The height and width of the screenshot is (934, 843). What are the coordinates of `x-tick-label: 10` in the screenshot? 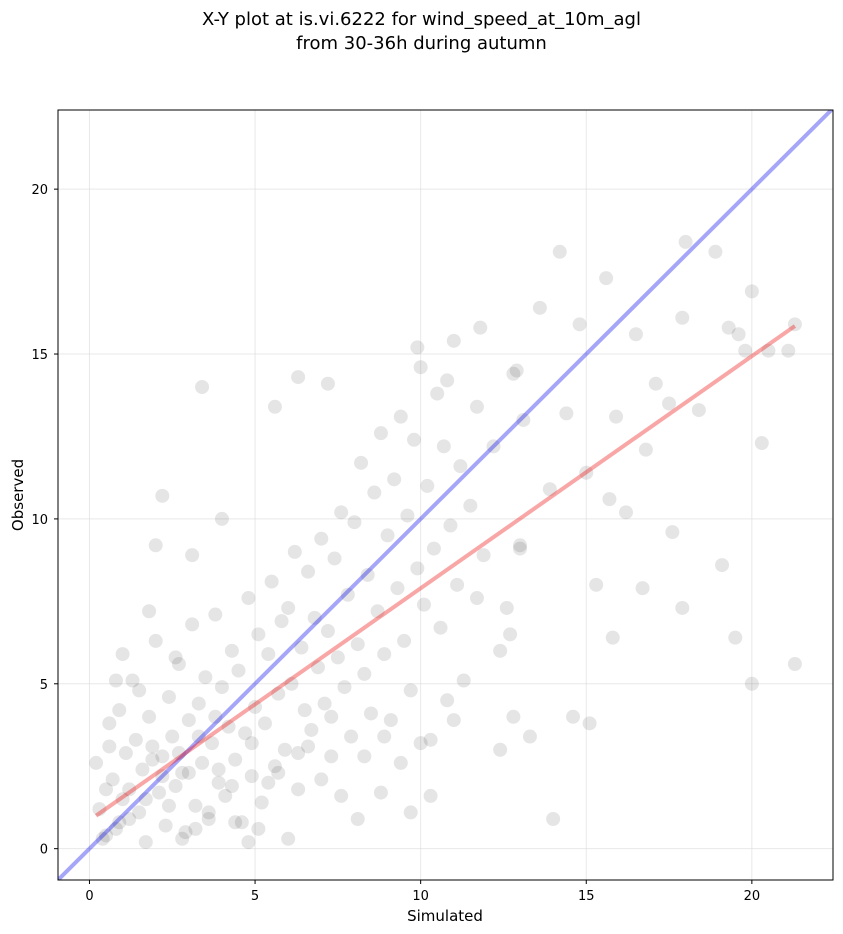 It's located at (420, 896).